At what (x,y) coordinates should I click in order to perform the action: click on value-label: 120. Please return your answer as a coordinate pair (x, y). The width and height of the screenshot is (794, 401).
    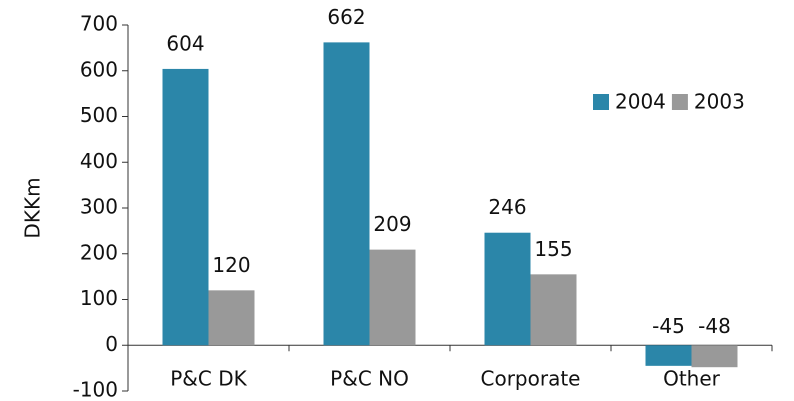
    Looking at the image, I should click on (231, 265).